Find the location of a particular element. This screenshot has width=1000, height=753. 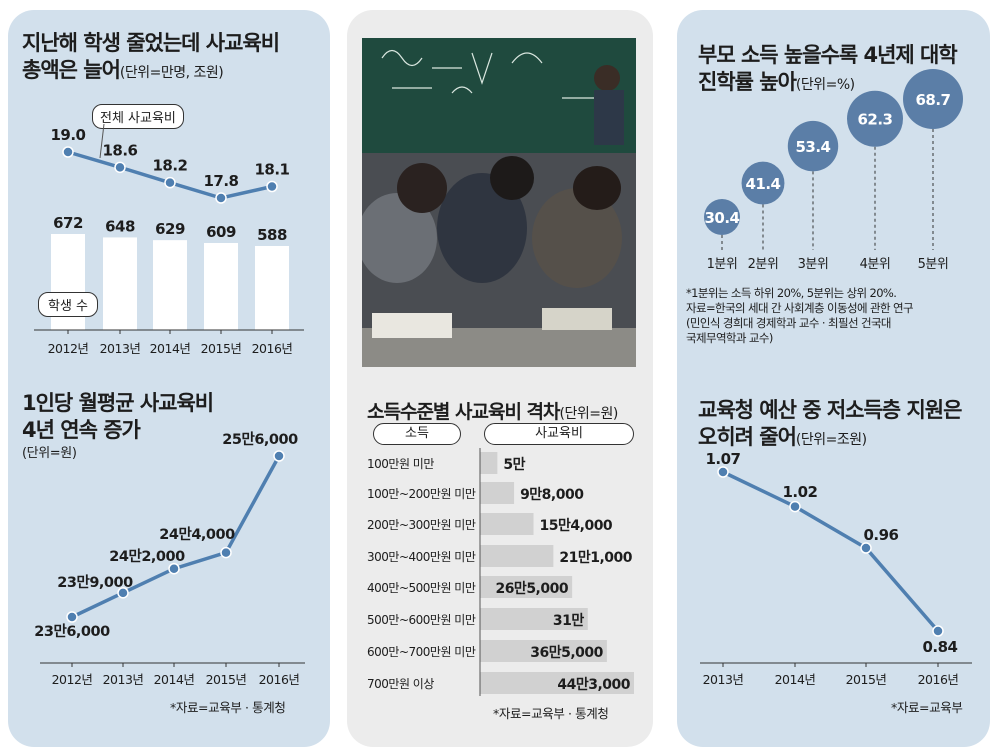

callout-total: 전체 사교육비 is located at coordinates (138, 116).